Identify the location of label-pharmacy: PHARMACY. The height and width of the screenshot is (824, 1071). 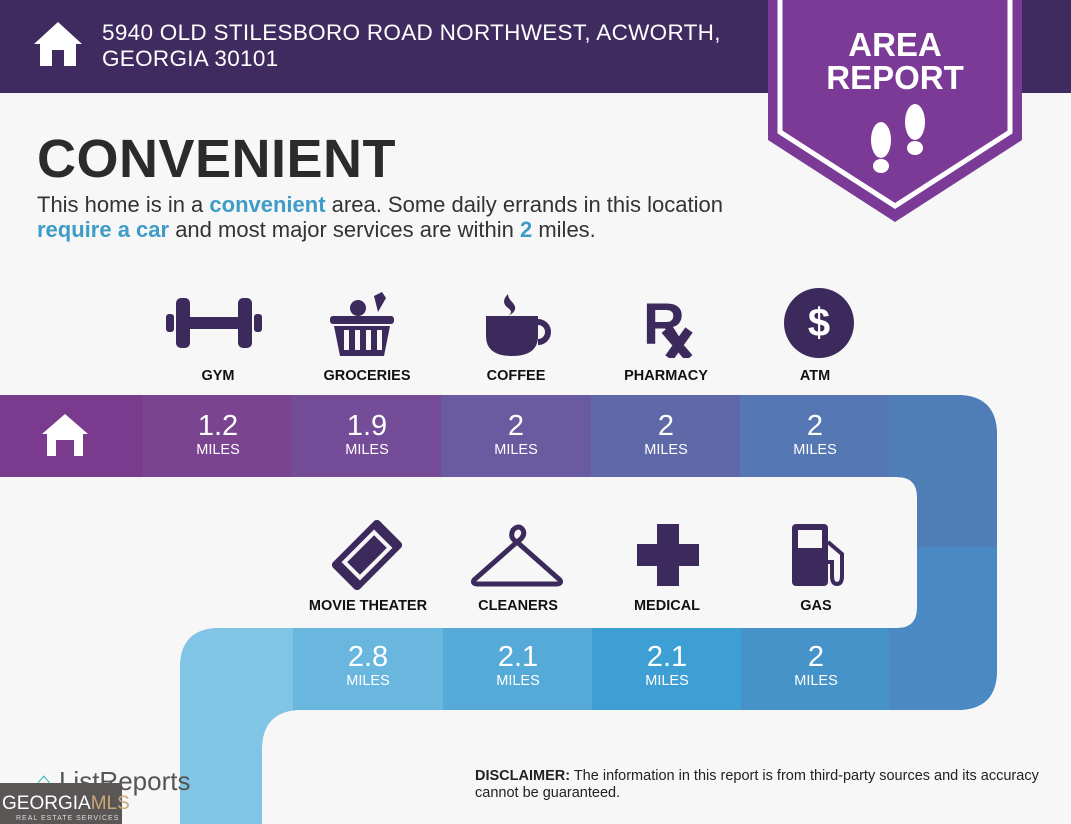
(666, 376).